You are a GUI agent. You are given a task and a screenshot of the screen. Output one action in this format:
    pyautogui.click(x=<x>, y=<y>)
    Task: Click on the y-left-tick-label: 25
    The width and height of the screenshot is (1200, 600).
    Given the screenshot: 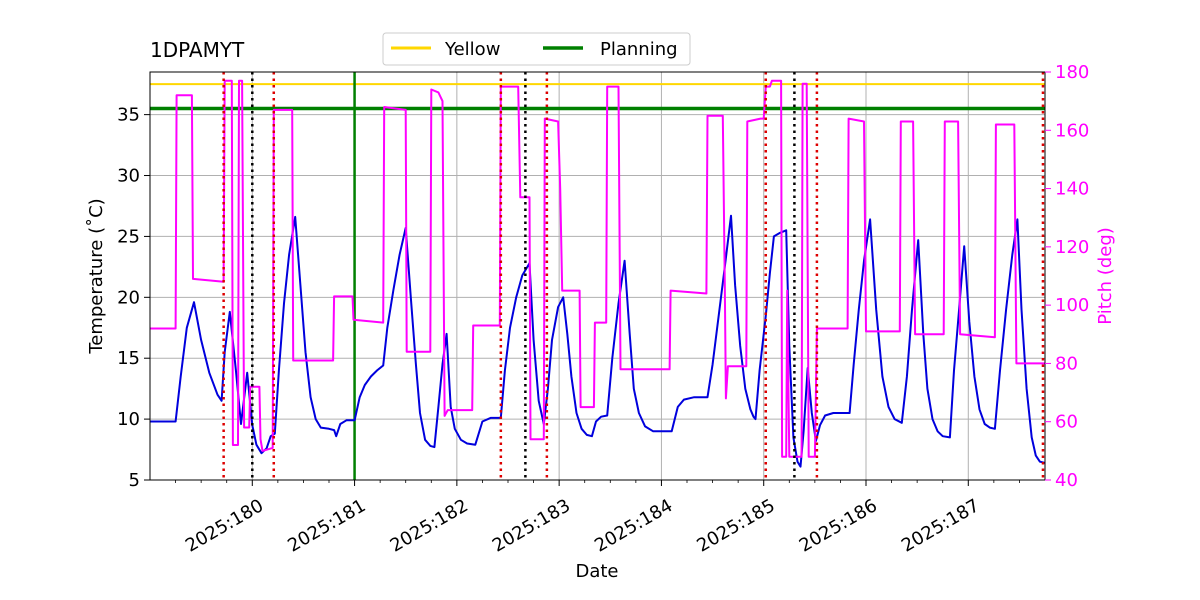 What is the action you would take?
    pyautogui.click(x=128, y=236)
    